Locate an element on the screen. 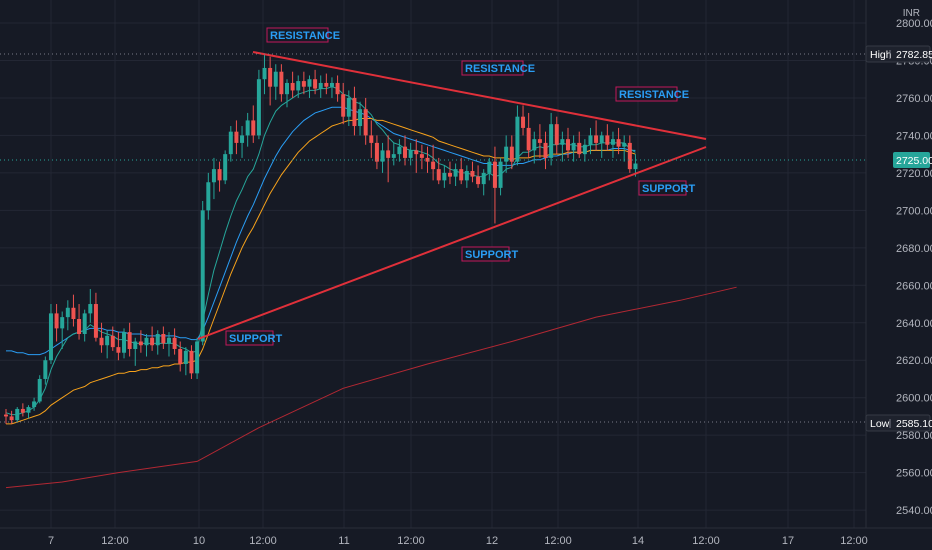  annotation-resistance-3: RESISTANCE is located at coordinates (652, 94).